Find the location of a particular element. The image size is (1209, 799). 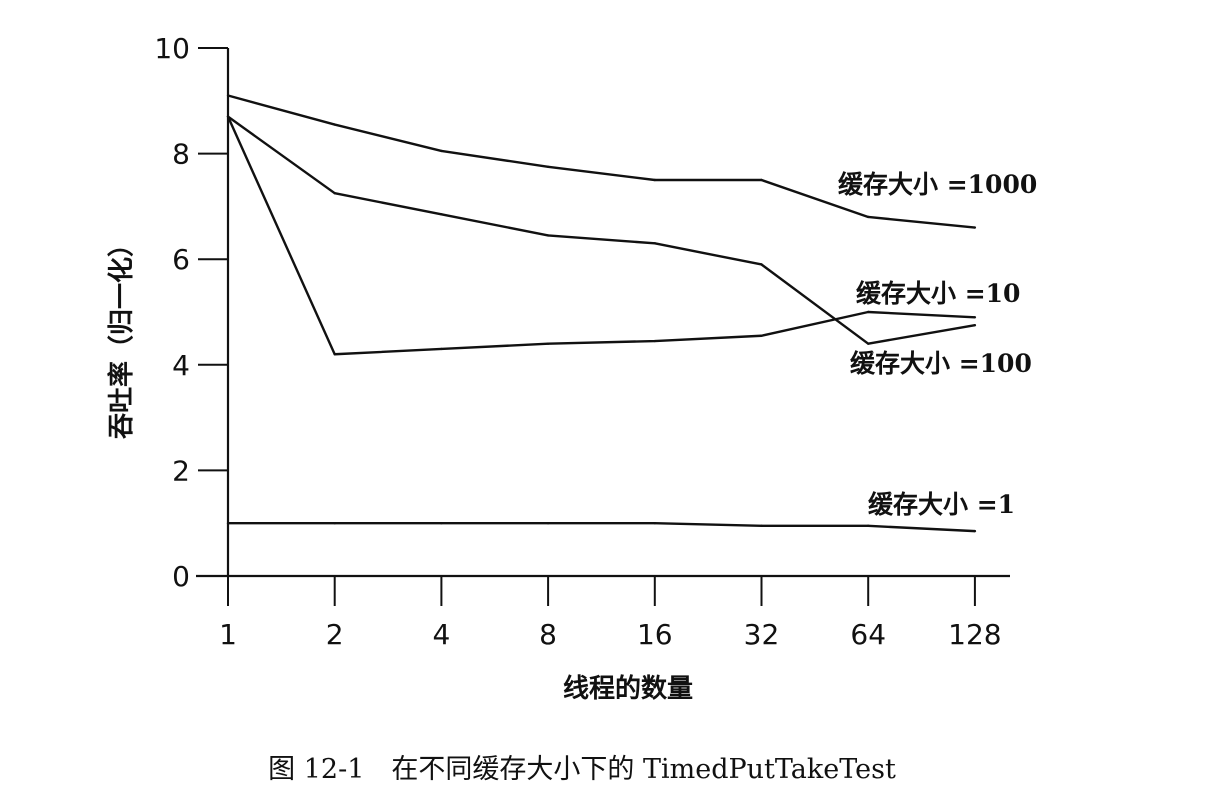

x-tick-label: 1 is located at coordinates (228, 634).